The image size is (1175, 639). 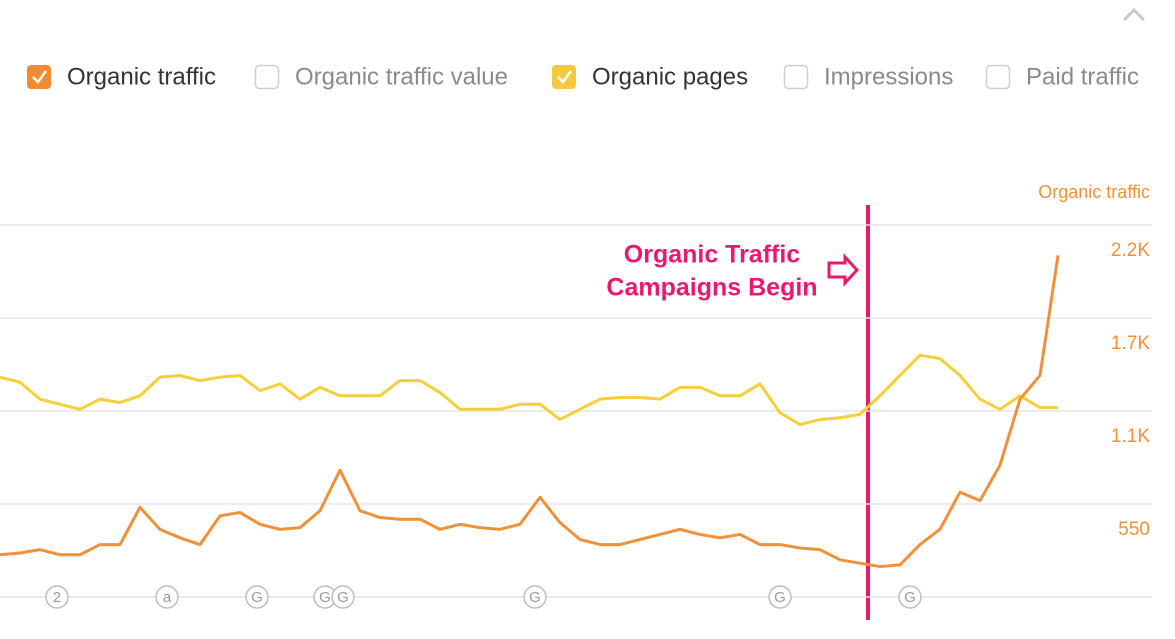 What do you see at coordinates (1130, 250) in the screenshot?
I see `y-tick-label: 2.2K` at bounding box center [1130, 250].